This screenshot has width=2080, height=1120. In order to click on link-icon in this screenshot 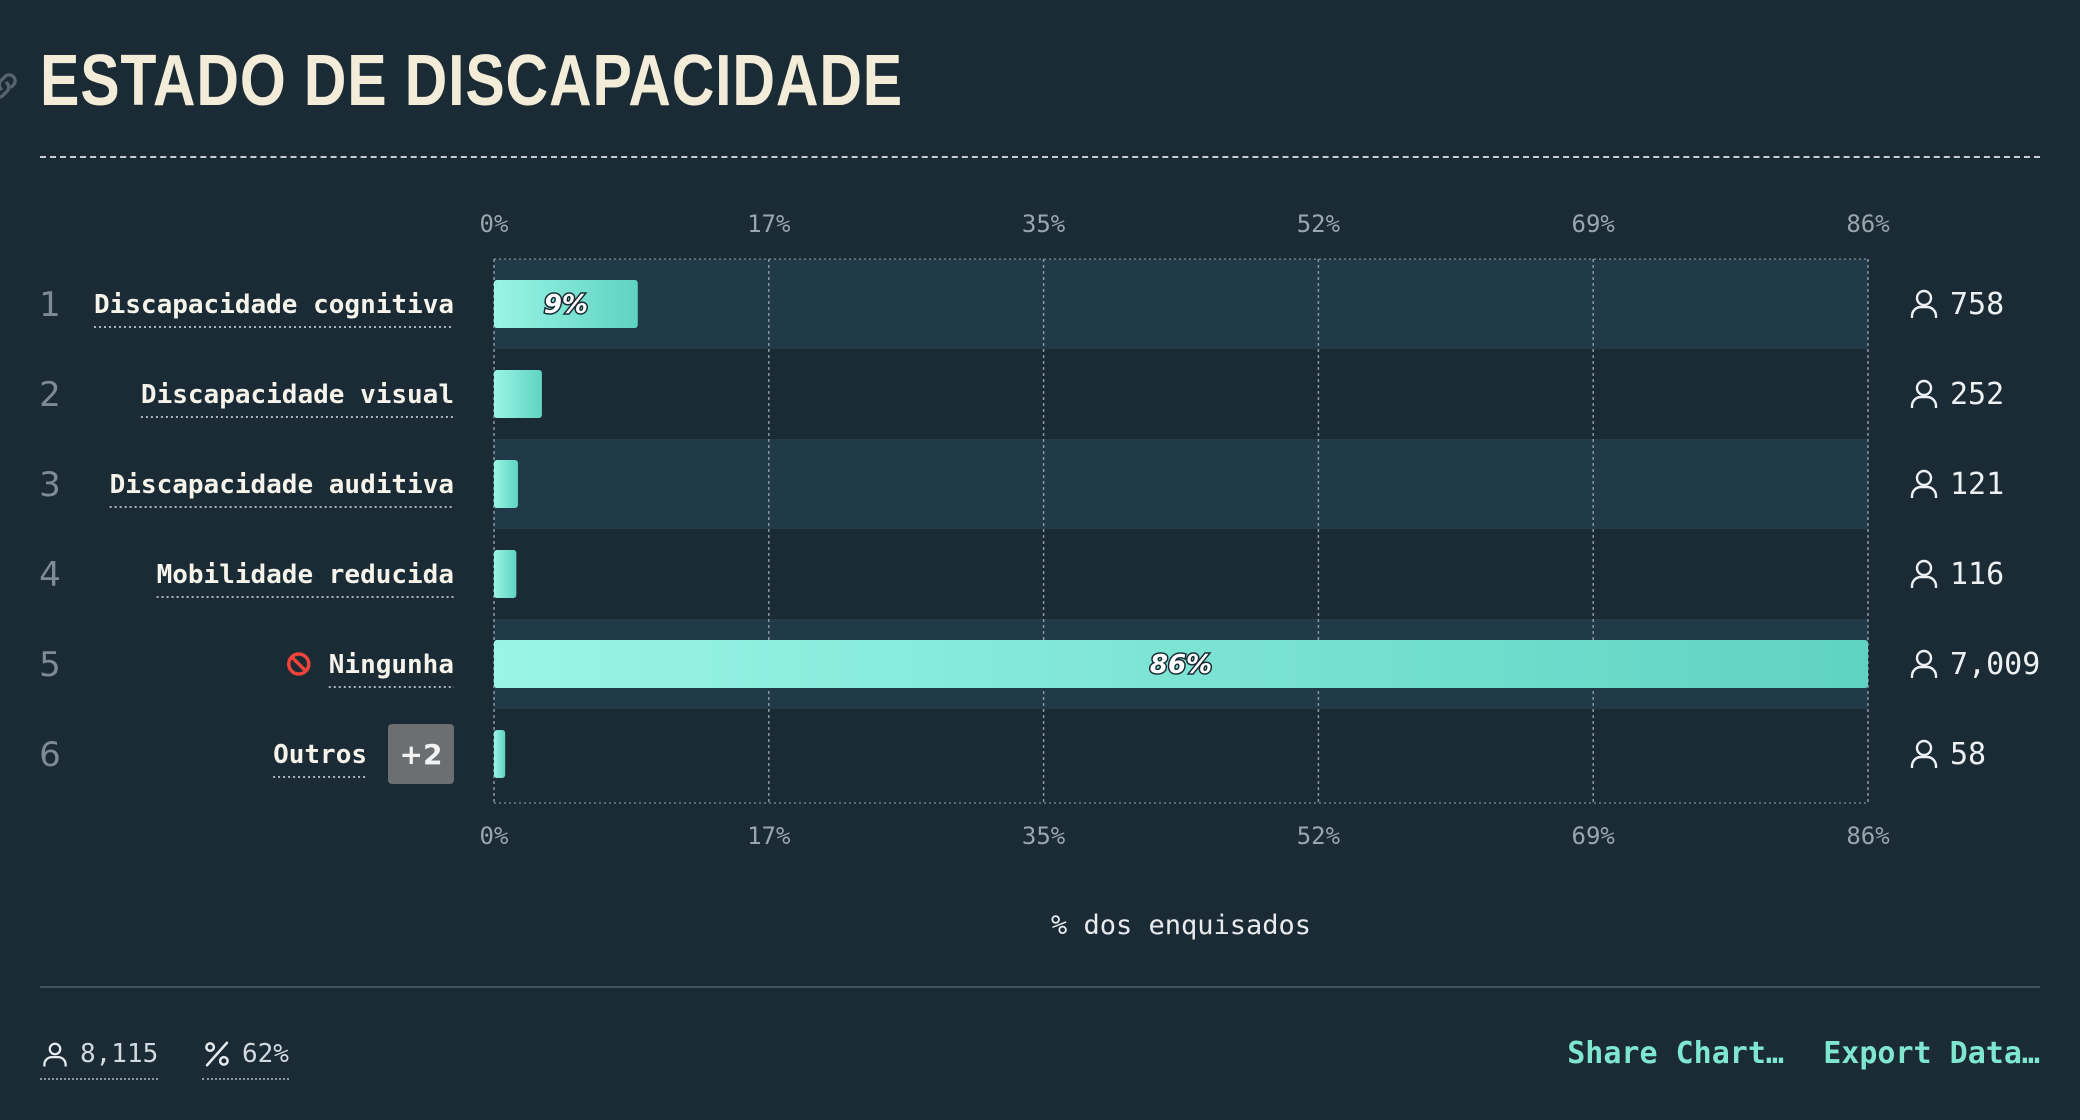, I will do `click(11, 86)`.